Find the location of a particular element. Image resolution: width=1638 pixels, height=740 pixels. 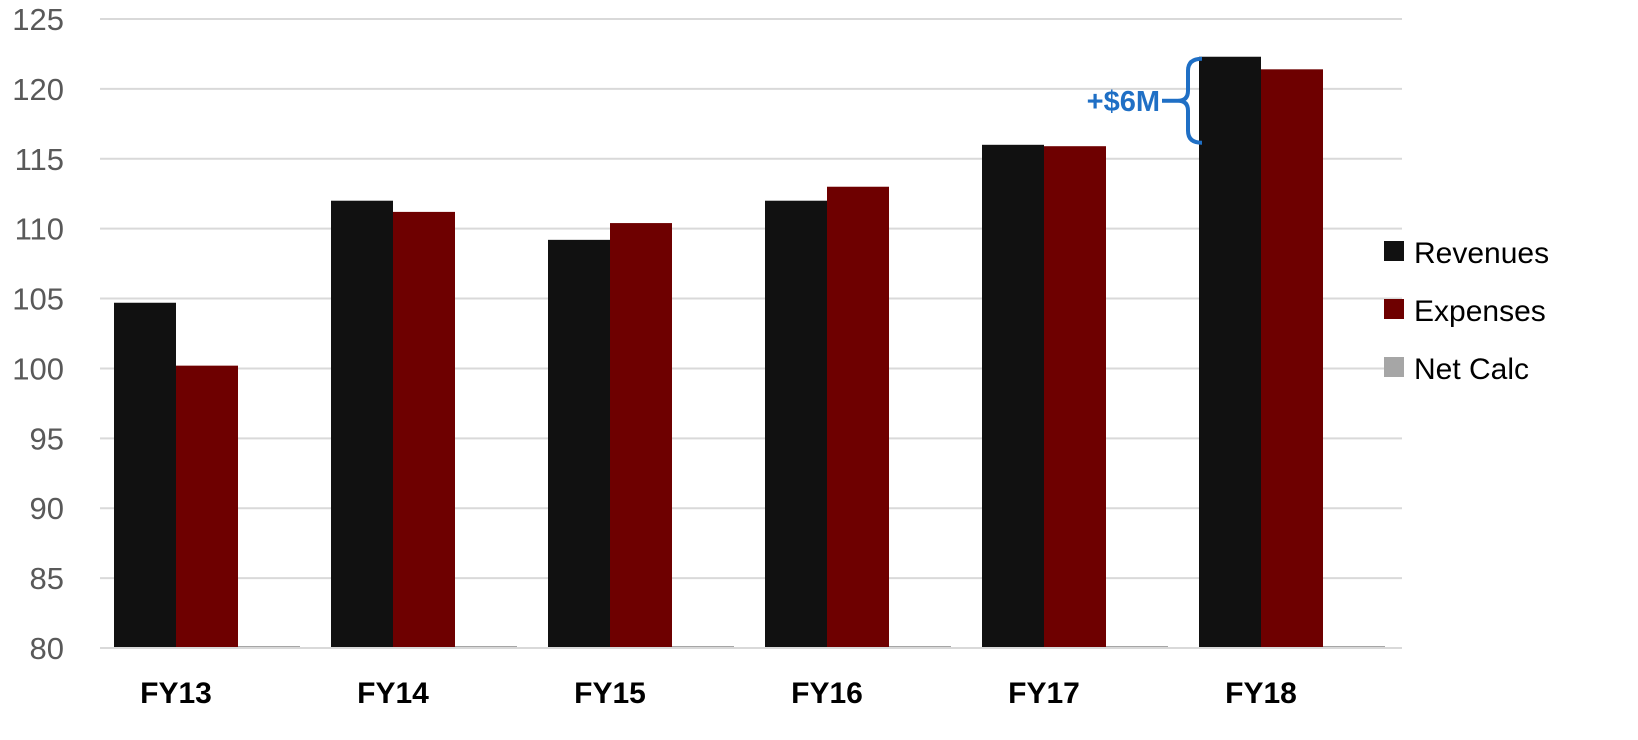

legend: Revenues Expenses Net Calc is located at coordinates (1466, 311).